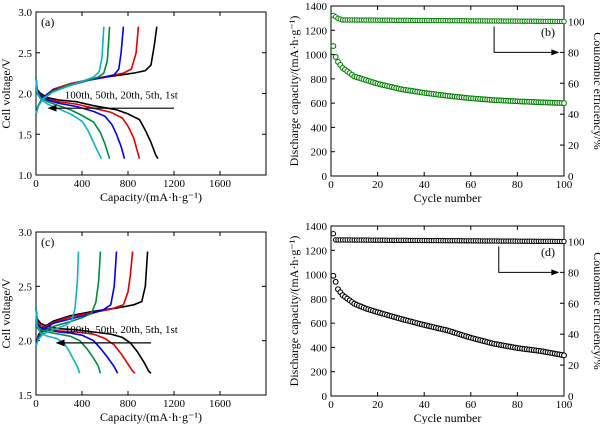  I want to click on y-tick-label: 600, so click(319, 104).